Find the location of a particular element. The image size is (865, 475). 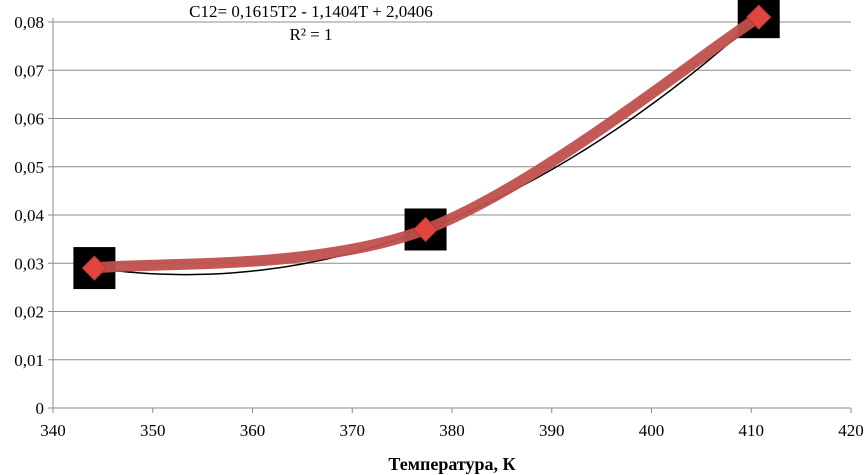

y-tick-label: 0,02 is located at coordinates (29, 312).